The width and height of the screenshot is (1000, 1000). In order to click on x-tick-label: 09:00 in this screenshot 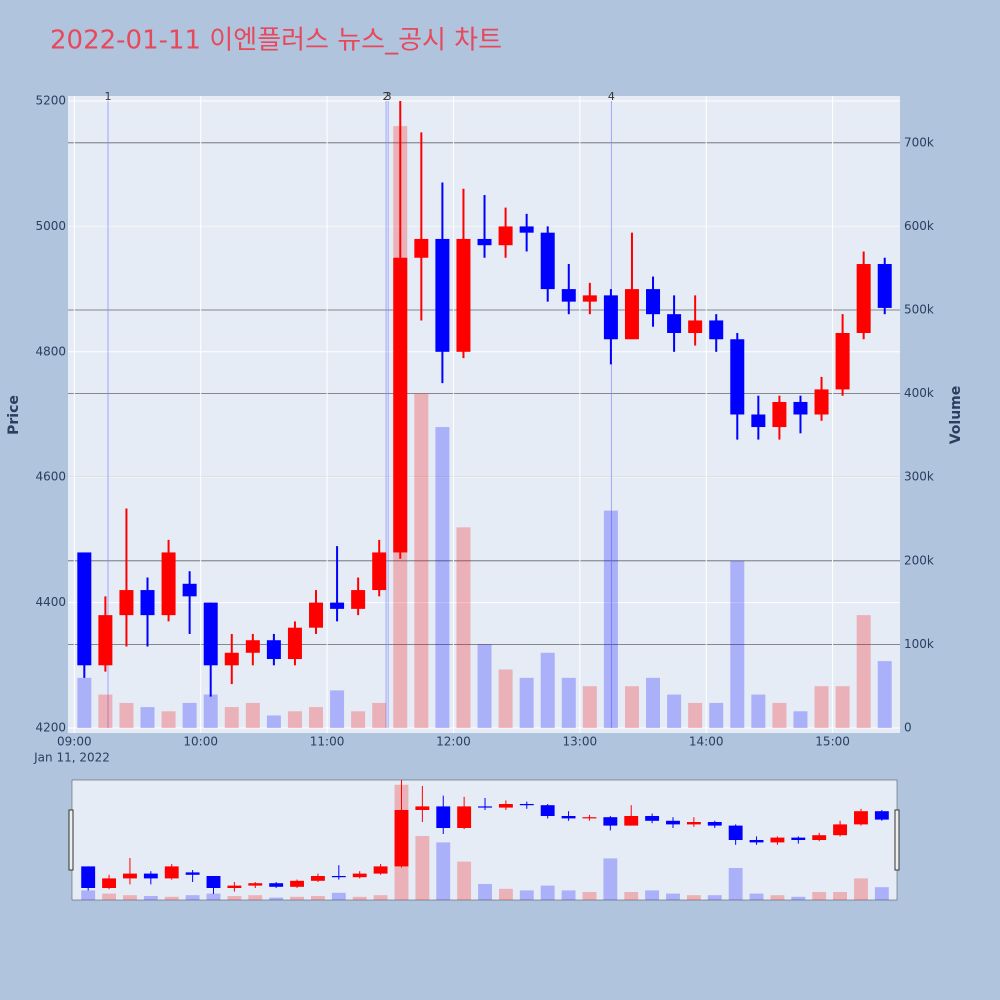, I will do `click(74, 742)`.